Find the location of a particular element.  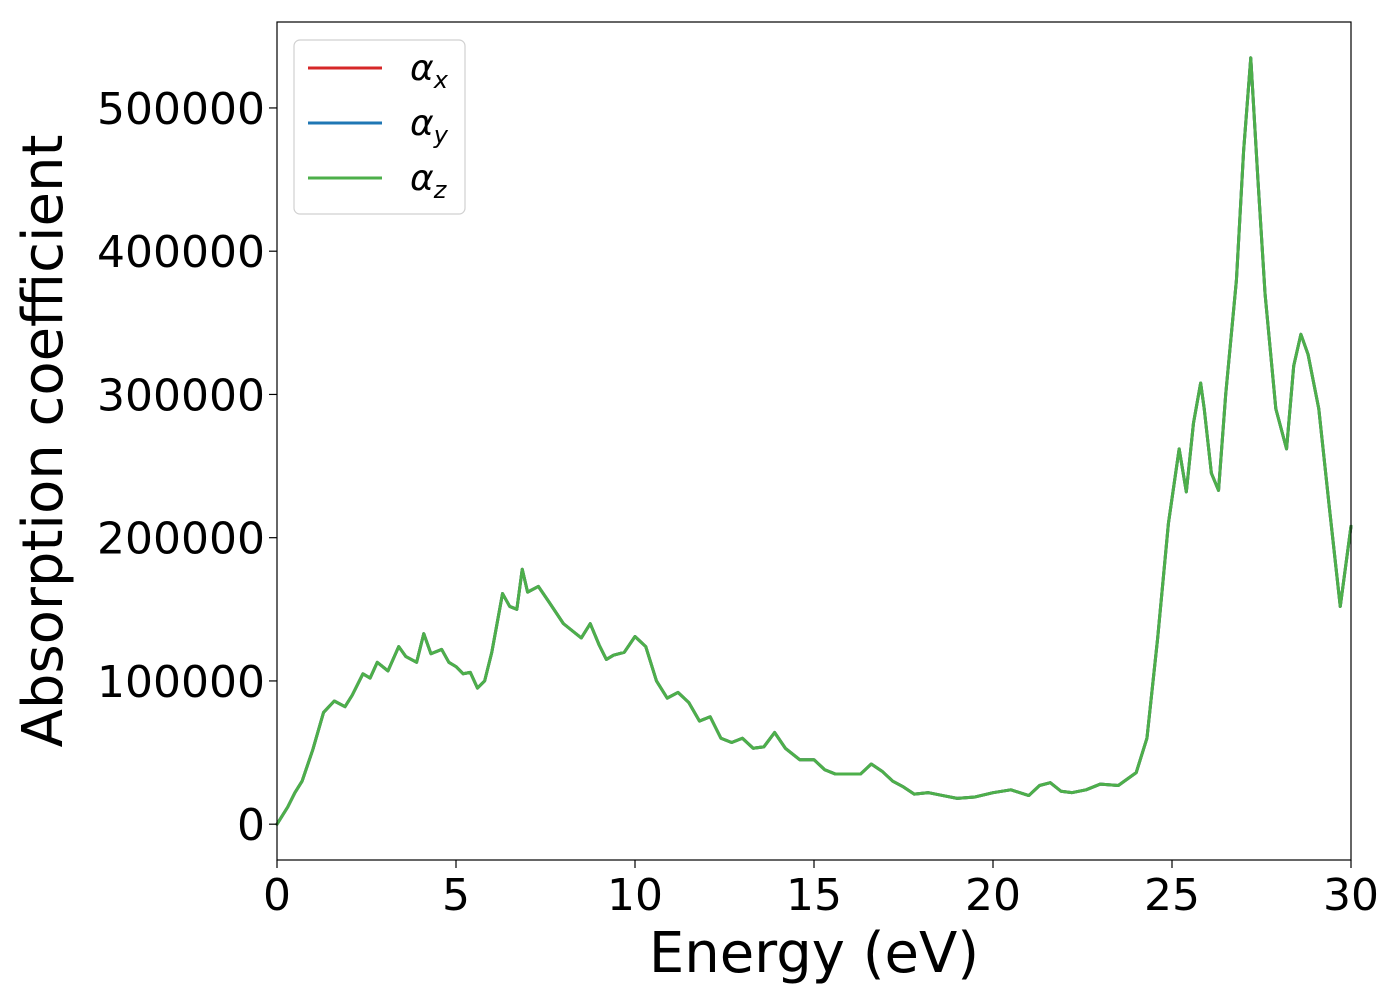

legend-subscript-3: z is located at coordinates (440, 190).